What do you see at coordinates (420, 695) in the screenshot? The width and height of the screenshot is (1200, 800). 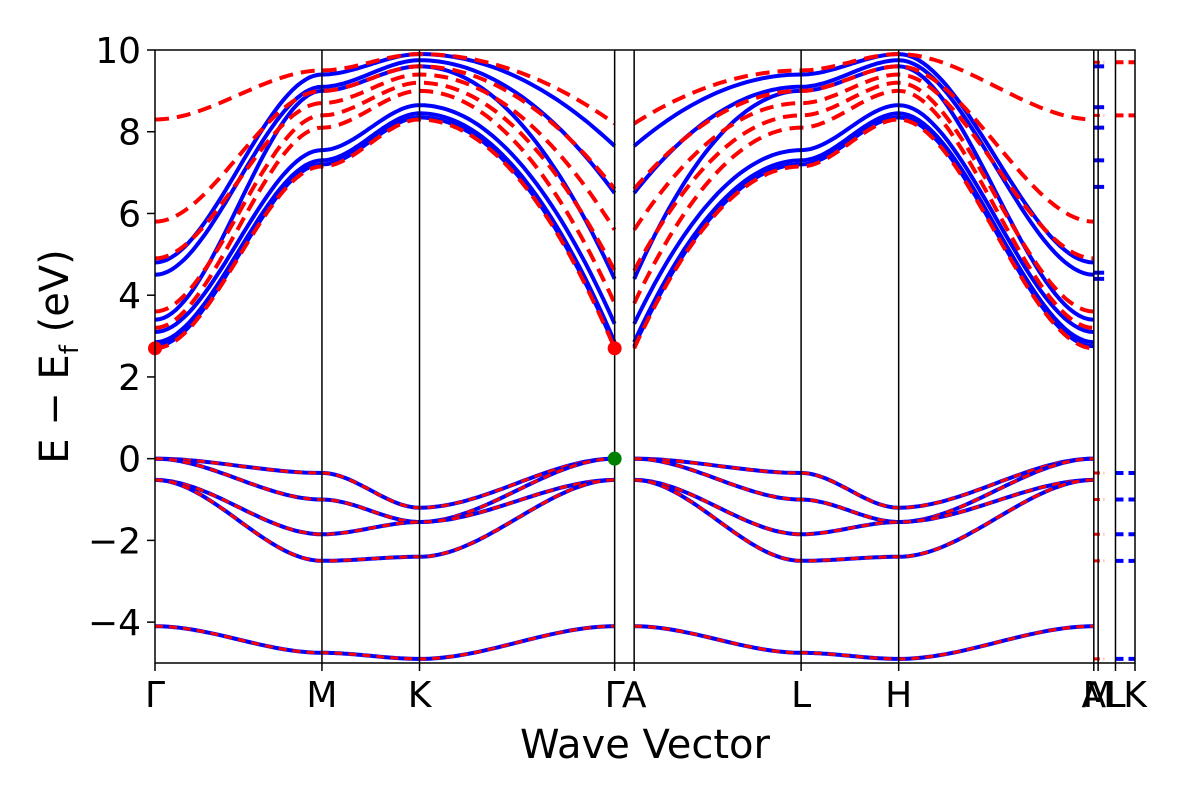 I see `x-tick-label-2: K` at bounding box center [420, 695].